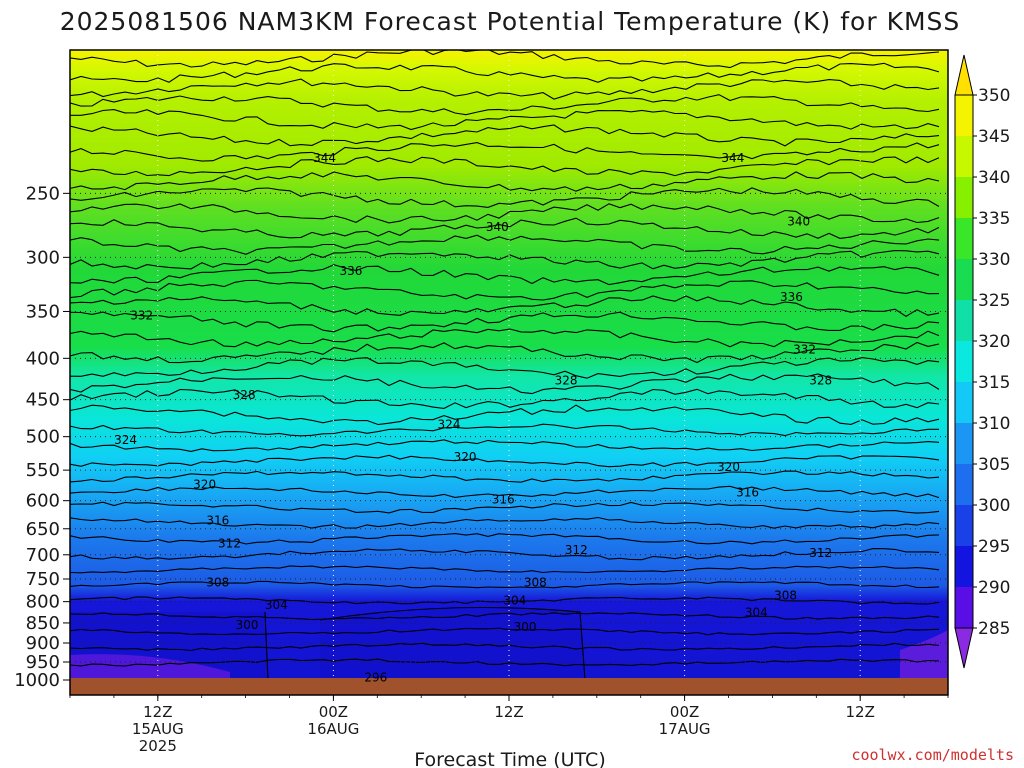 The width and height of the screenshot is (1024, 768). What do you see at coordinates (43, 643) in the screenshot?
I see `pressure-tick-label: 900` at bounding box center [43, 643].